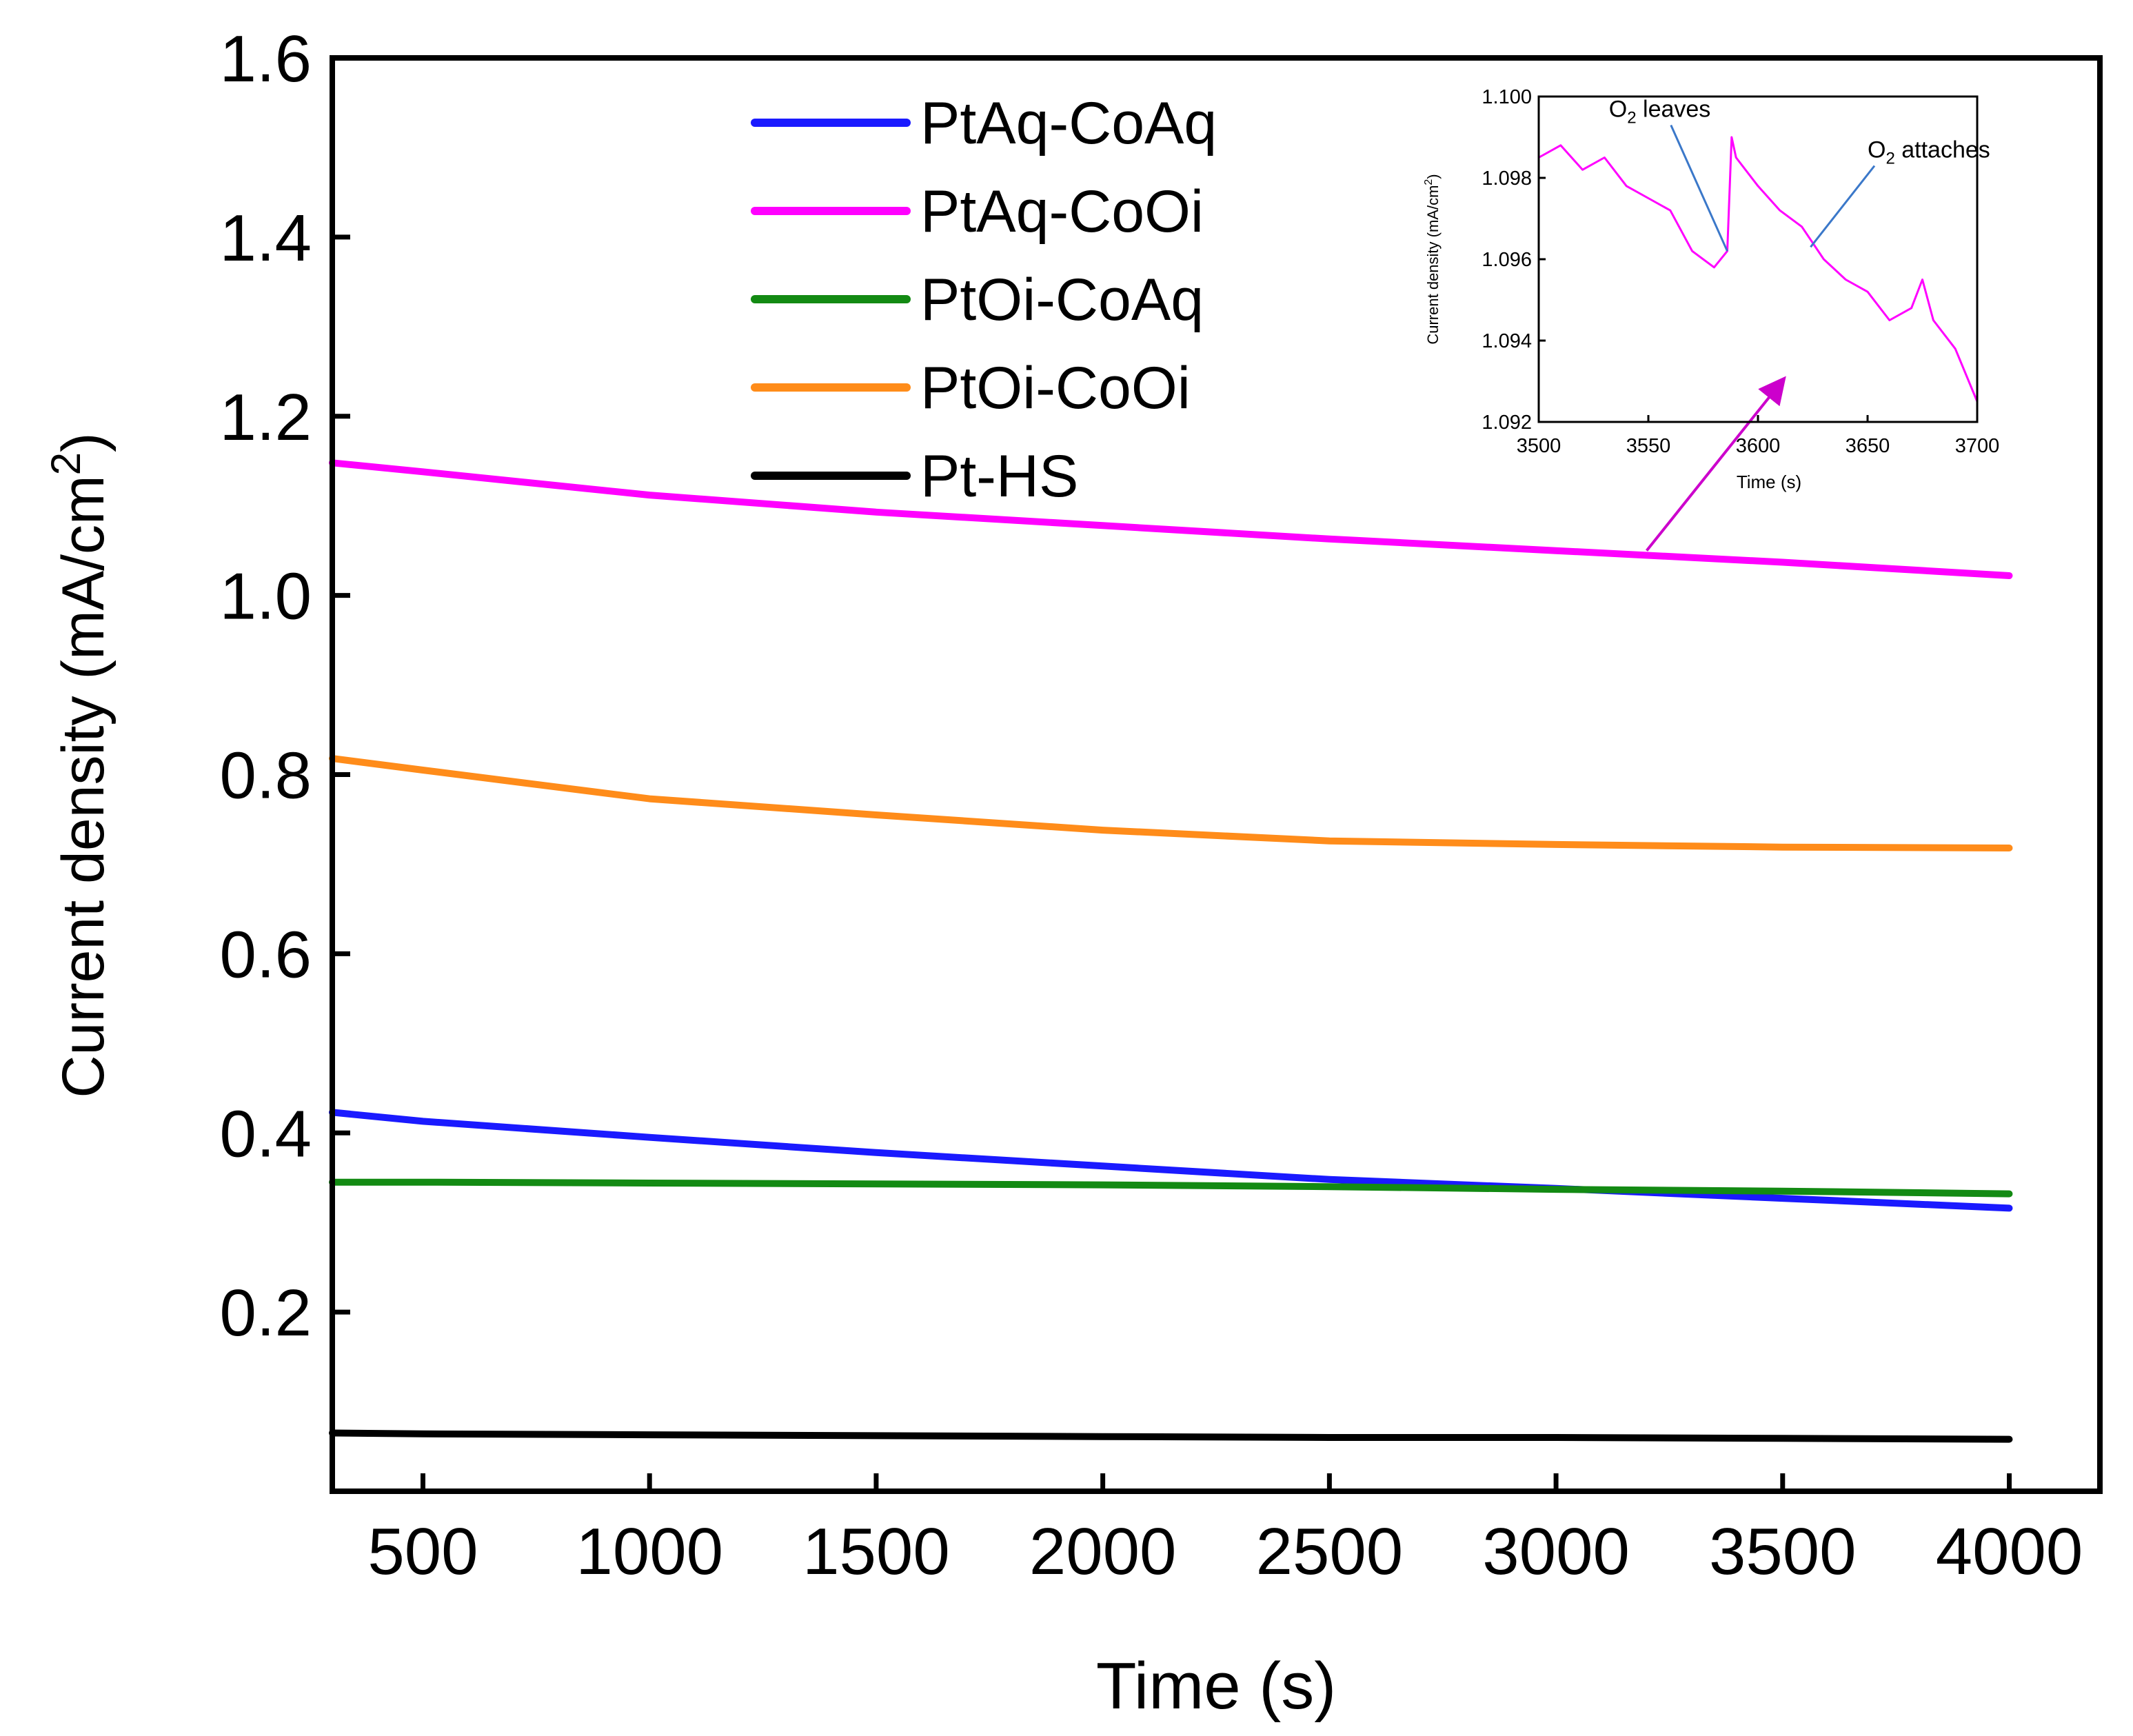  Describe the element at coordinates (266, 1313) in the screenshot. I see `y-tick-label: 0.2` at that location.